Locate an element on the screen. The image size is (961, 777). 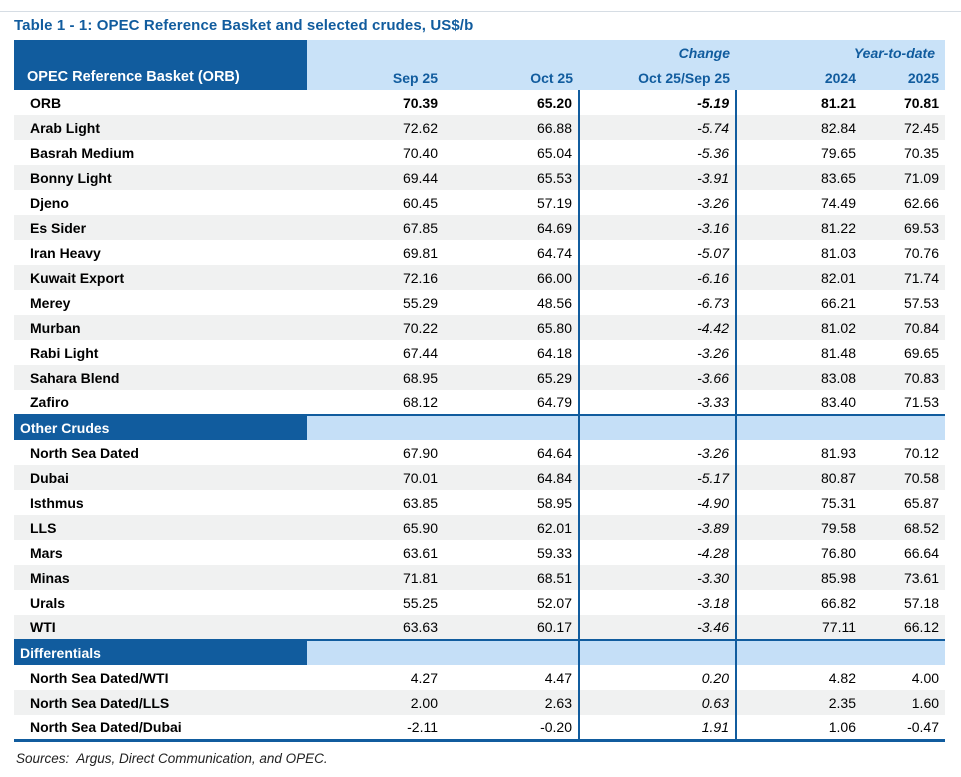
section-fill-2025 is located at coordinates (904, 652).